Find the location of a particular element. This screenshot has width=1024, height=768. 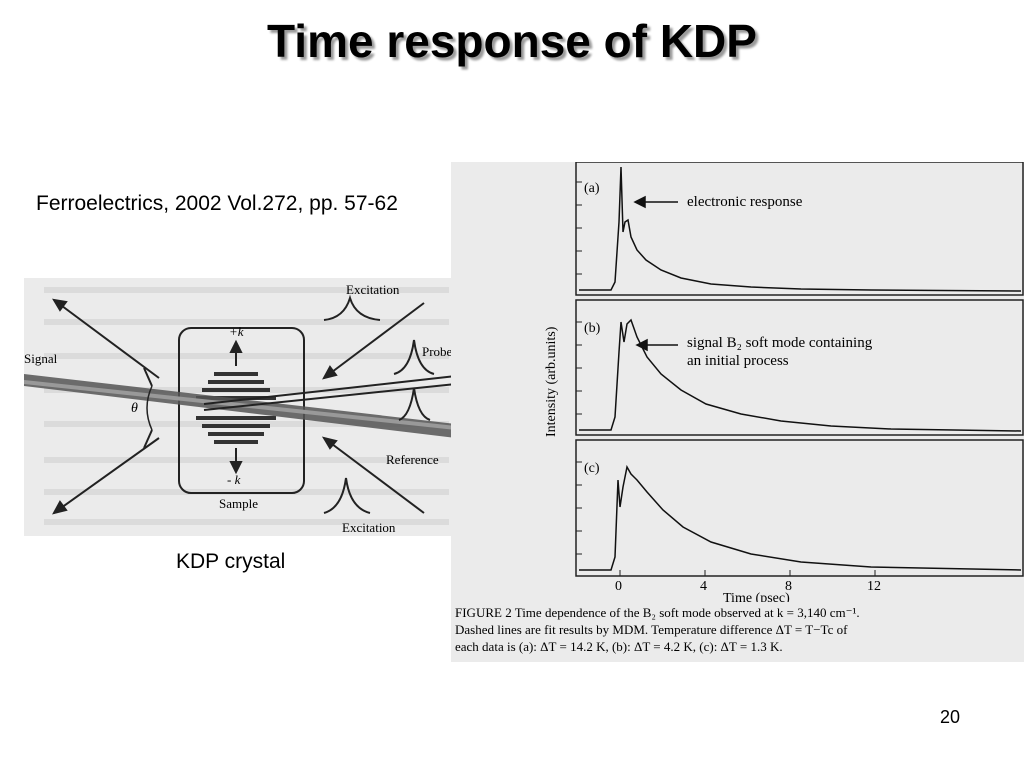

panel-a-frame is located at coordinates (799, 228).